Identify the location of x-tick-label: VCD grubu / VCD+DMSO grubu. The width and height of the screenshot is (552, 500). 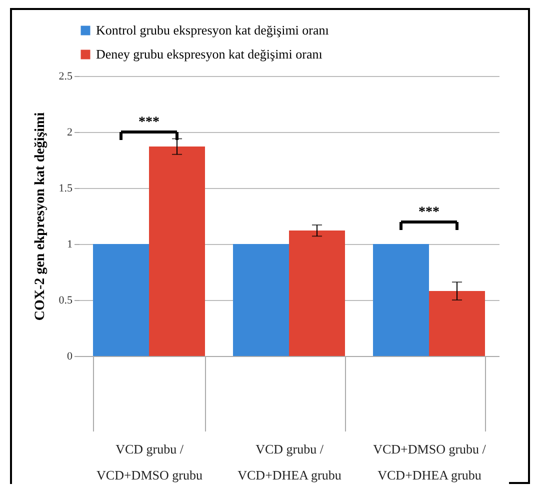
(149, 462).